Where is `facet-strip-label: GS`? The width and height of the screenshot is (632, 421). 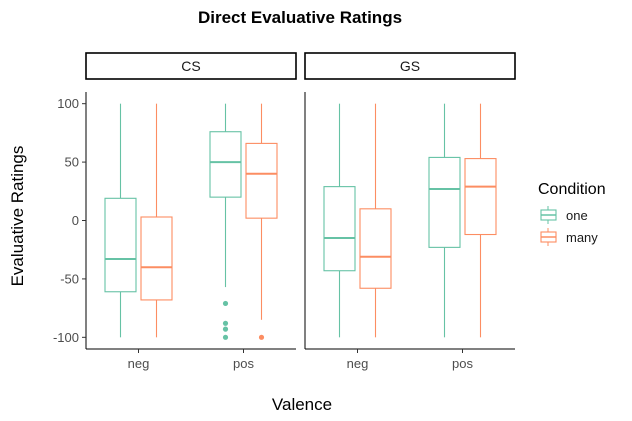 facet-strip-label: GS is located at coordinates (410, 66).